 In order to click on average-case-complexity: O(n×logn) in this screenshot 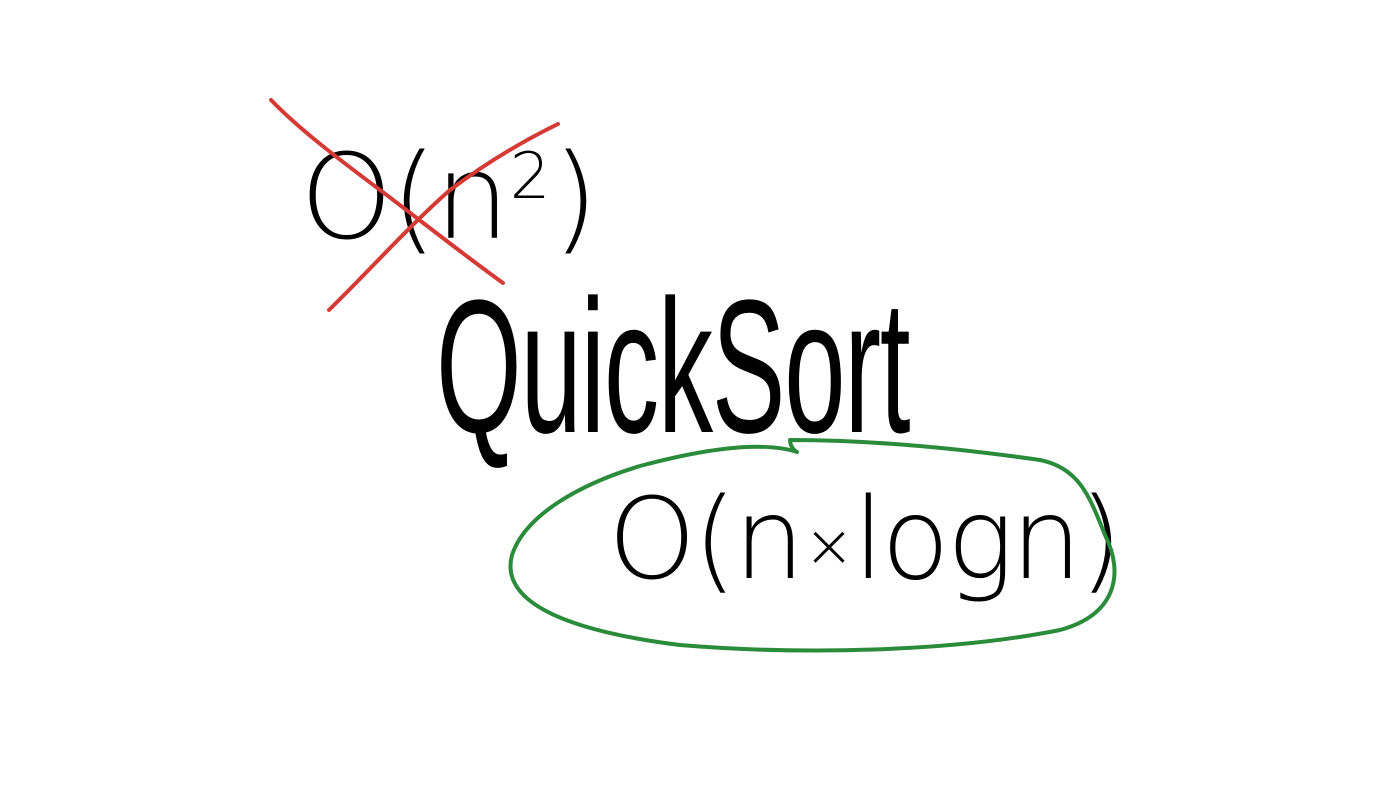, I will do `click(865, 540)`.